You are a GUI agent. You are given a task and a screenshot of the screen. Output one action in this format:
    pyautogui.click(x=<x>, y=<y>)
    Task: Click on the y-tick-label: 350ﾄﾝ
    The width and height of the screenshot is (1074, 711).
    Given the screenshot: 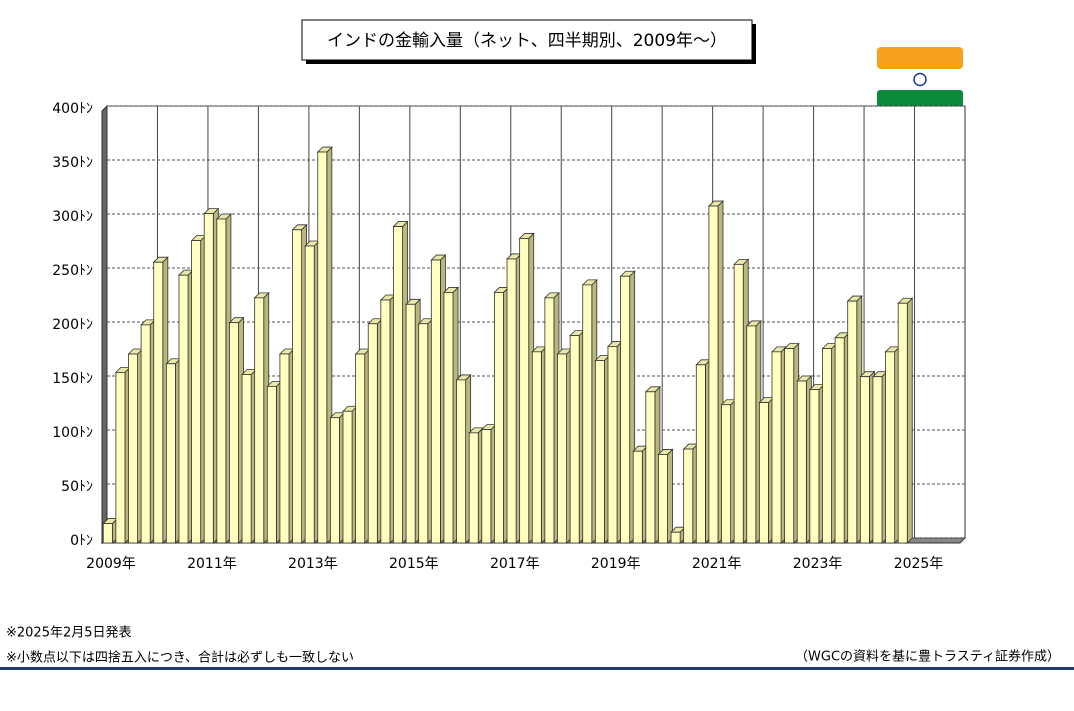 What is the action you would take?
    pyautogui.click(x=72, y=163)
    